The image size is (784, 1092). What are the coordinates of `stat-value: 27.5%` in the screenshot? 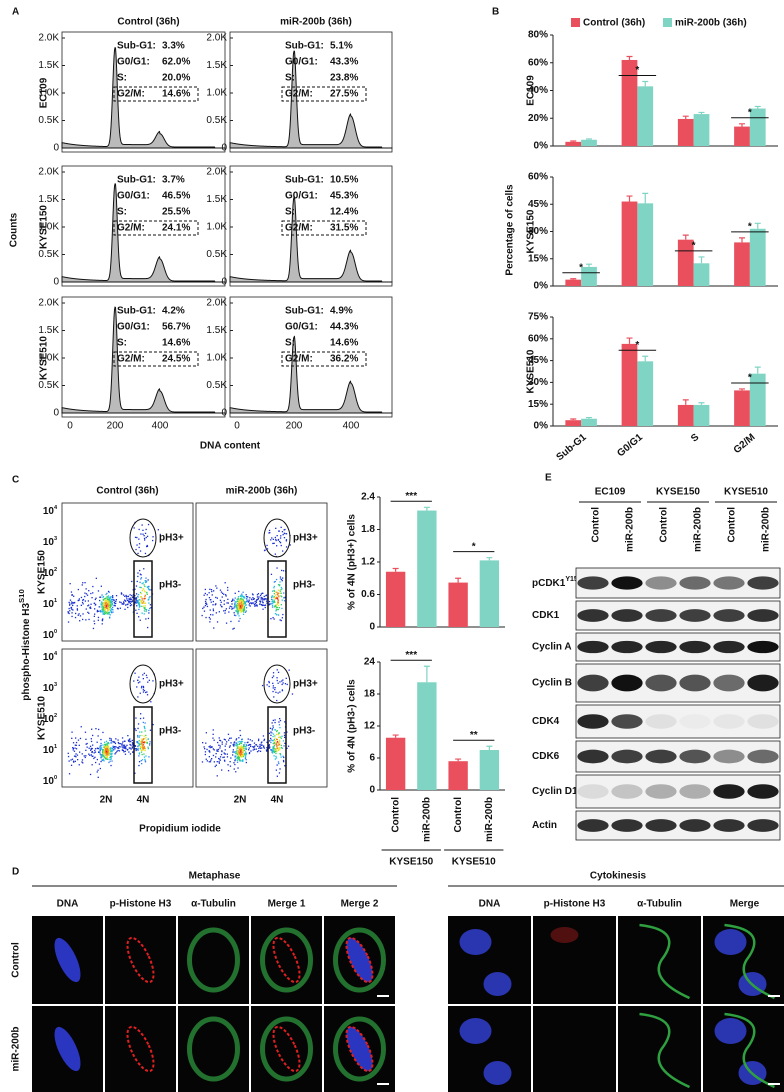 It's located at (344, 94).